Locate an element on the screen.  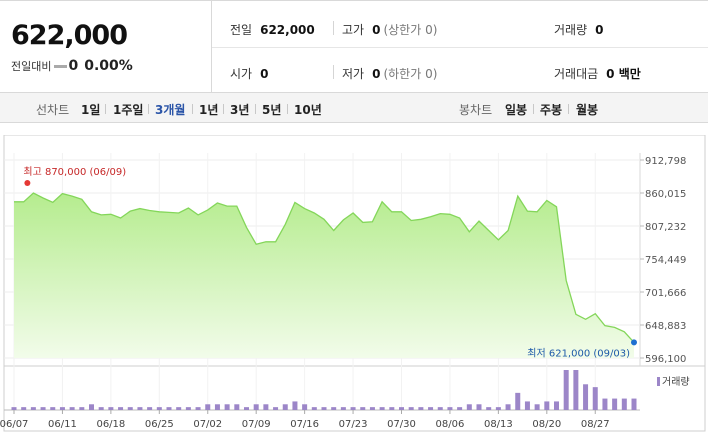
stat-label: 전일 is located at coordinates (241, 30).